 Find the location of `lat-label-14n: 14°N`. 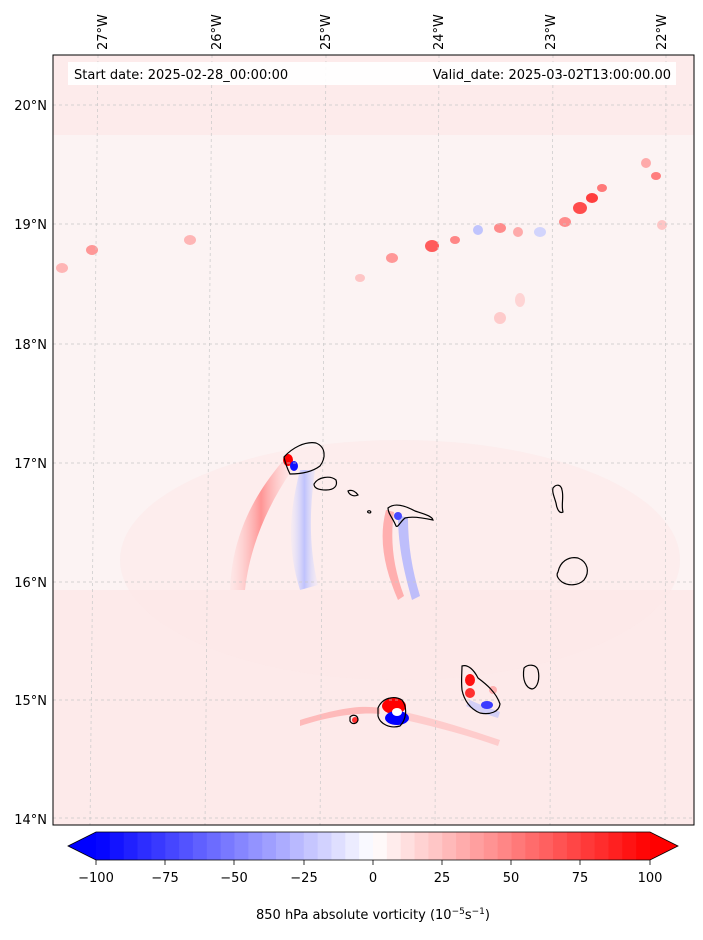

lat-label-14n: 14°N is located at coordinates (30, 820).